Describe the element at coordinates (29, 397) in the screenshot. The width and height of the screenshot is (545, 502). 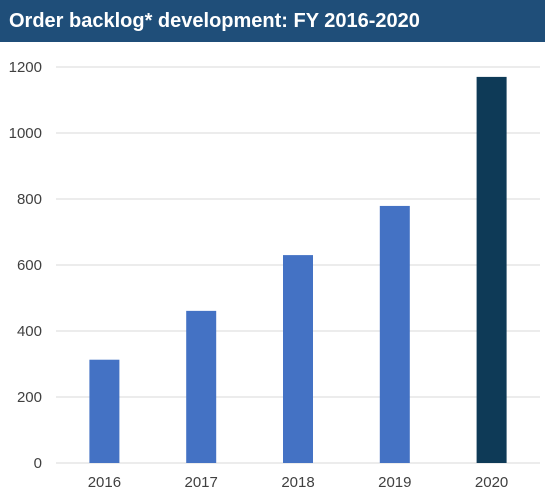
I see `y-tick-label: 200` at that location.